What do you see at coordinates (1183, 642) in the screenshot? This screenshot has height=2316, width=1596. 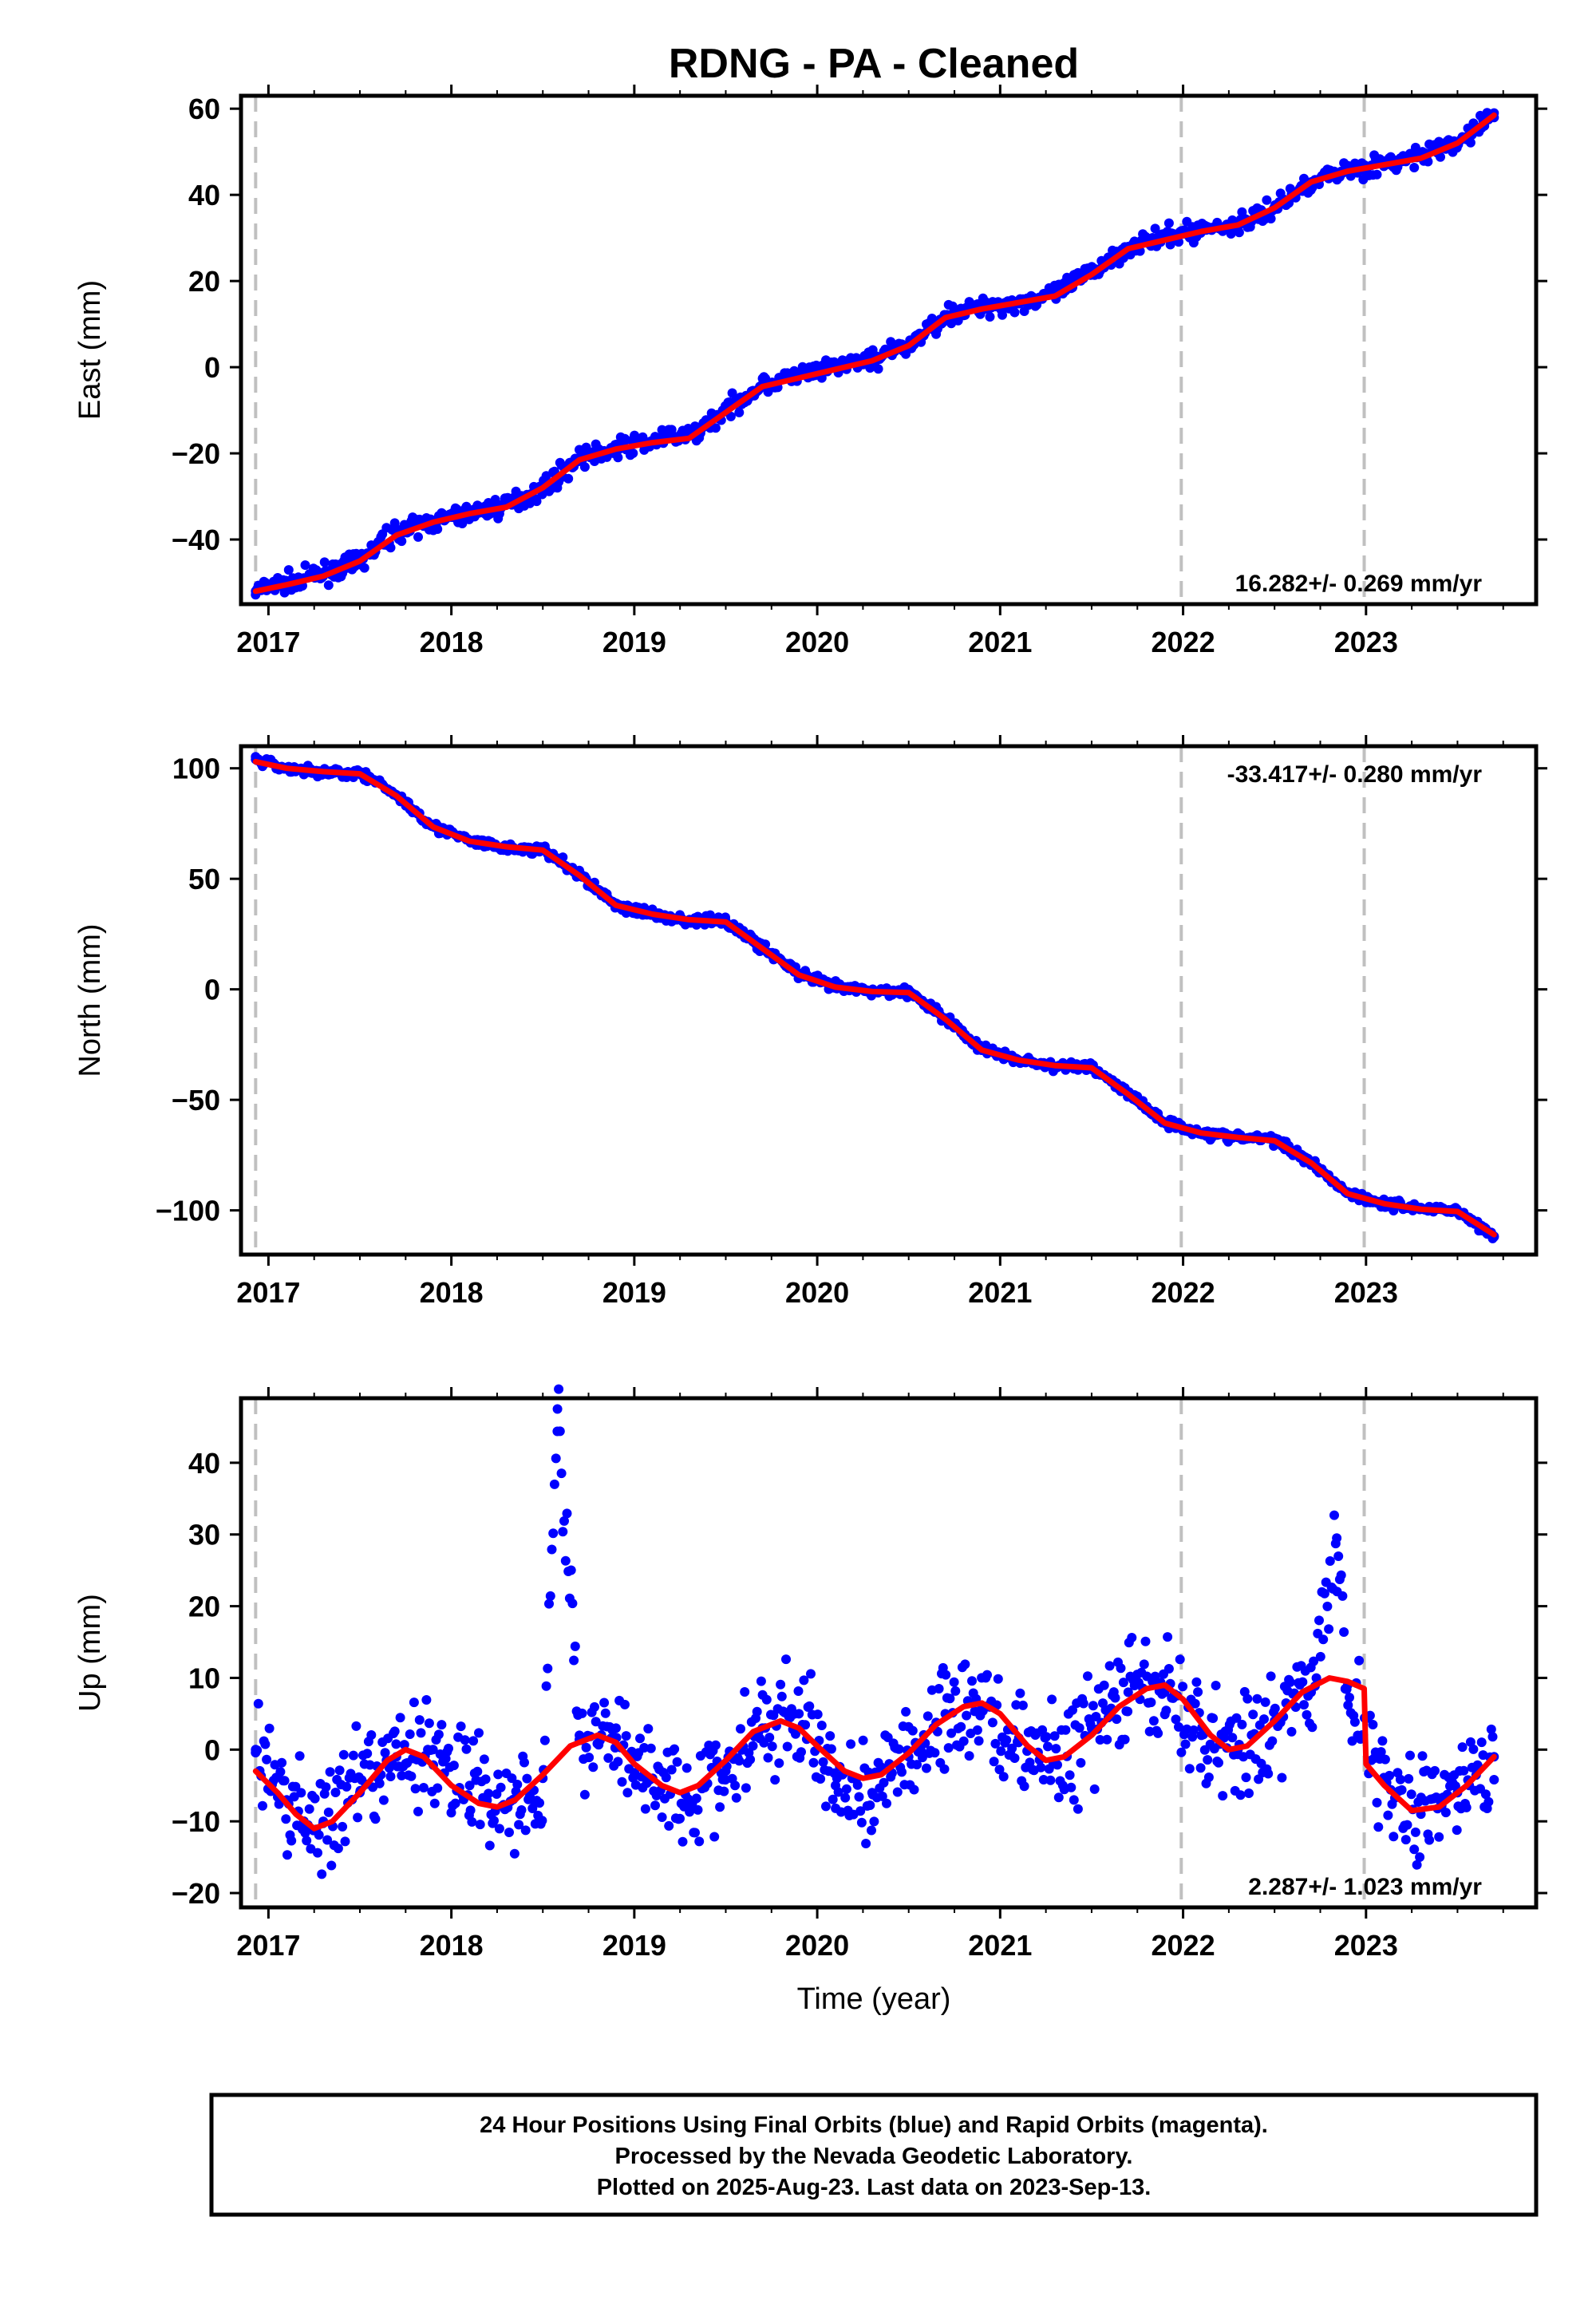 I see `x-tick-label: 2022` at bounding box center [1183, 642].